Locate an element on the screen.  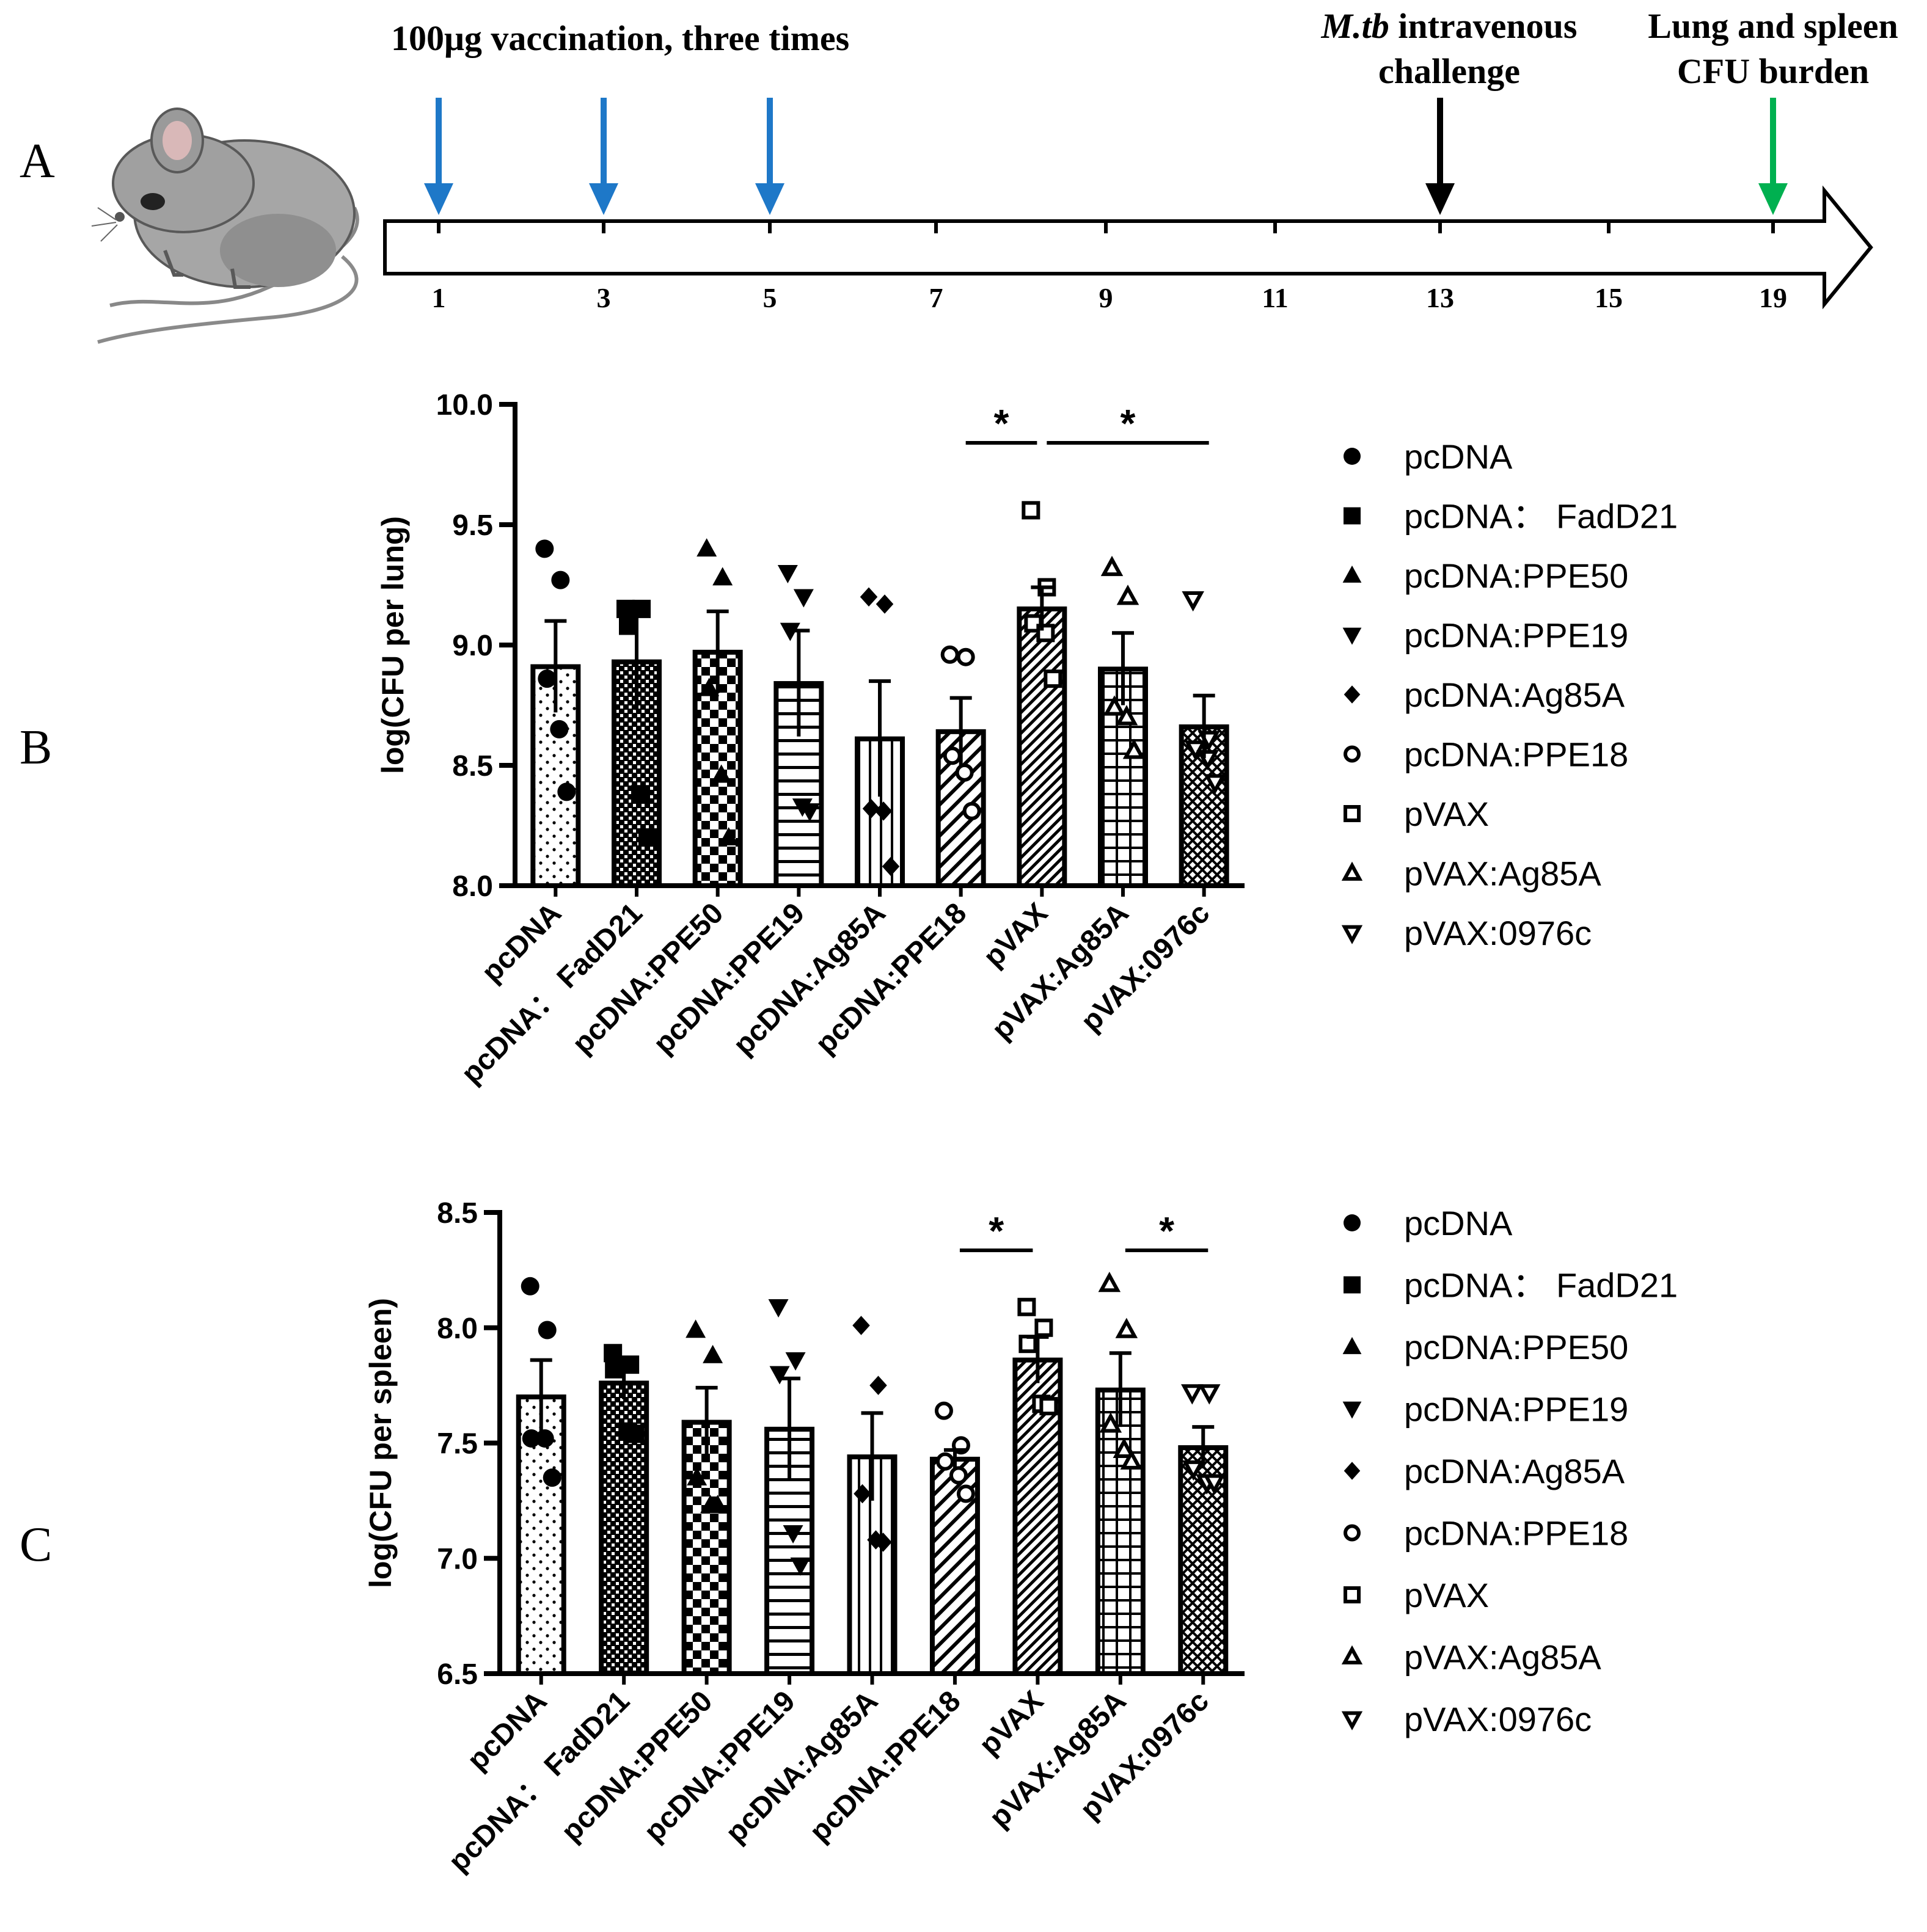
legend-label: pcDNA:Ag85A is located at coordinates (1514, 1471).